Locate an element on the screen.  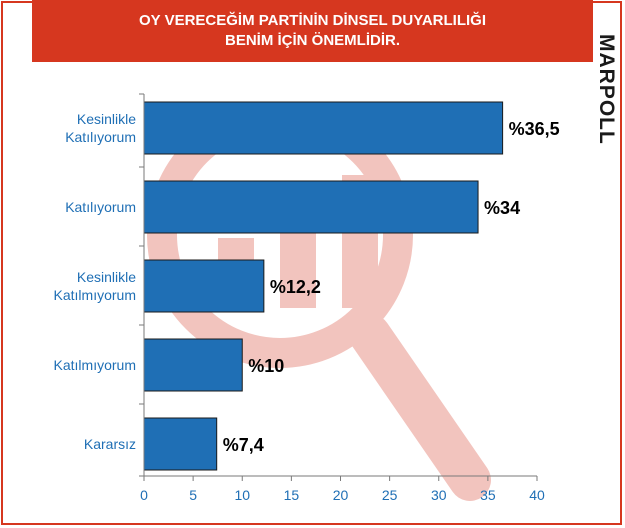
data-label-1: %36,5 is located at coordinates (534, 129).